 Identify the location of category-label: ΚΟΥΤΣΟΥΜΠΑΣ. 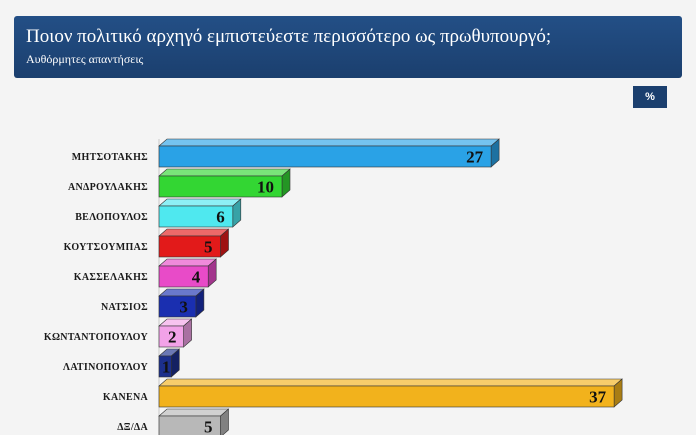
(106, 247).